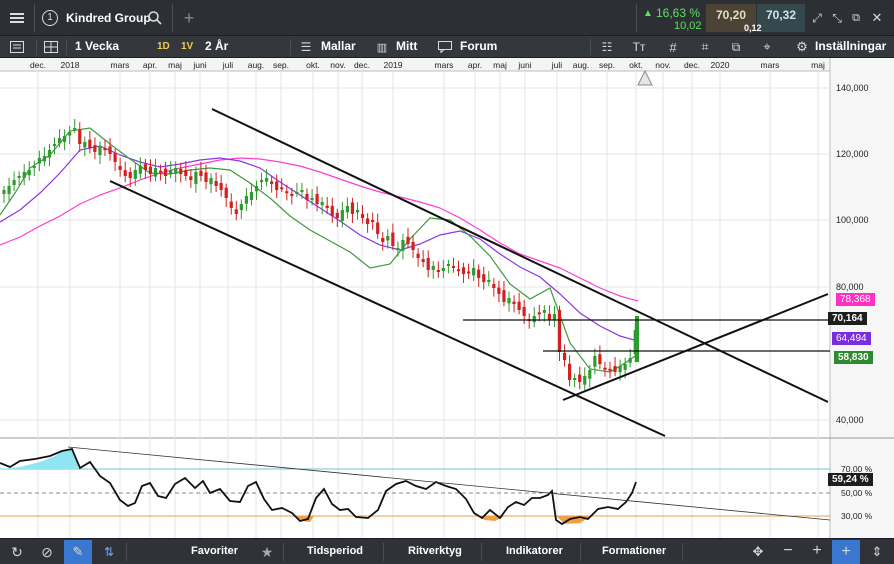 This screenshot has width=894, height=564. I want to click on timeperiod-tab: Tidsperiod, so click(335, 551).